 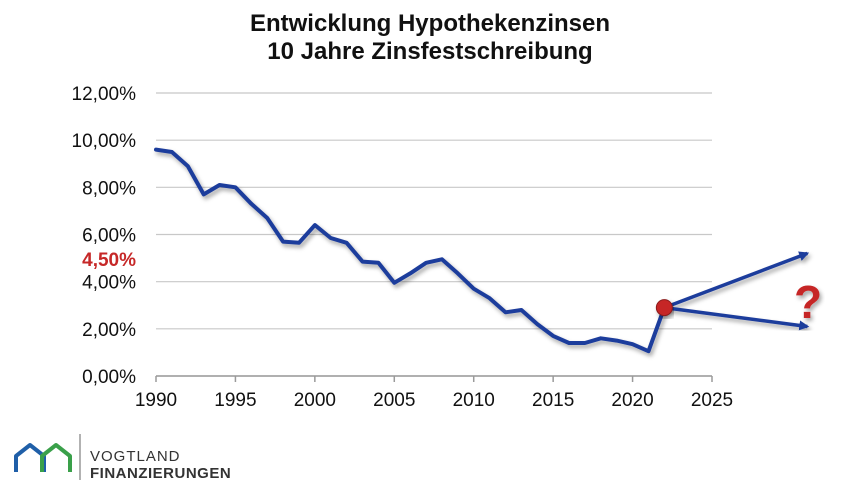 What do you see at coordinates (109, 236) in the screenshot?
I see `y-tick-label: 6,00%` at bounding box center [109, 236].